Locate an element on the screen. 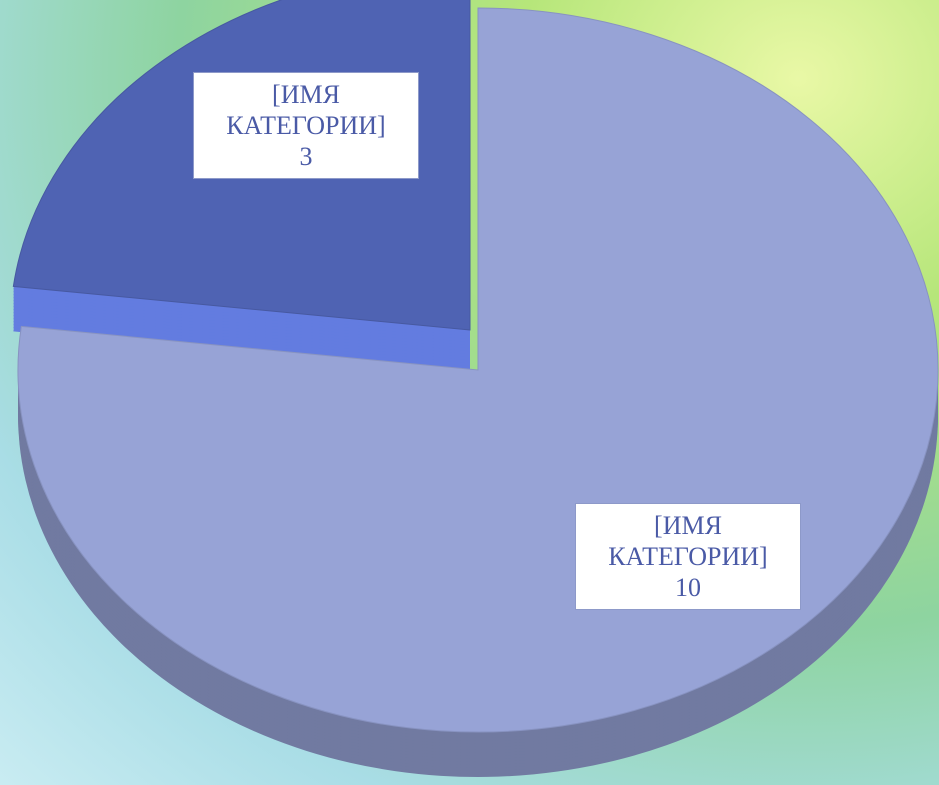 This screenshot has height=785, width=939. data-label: [ИМЯ КАТЕГОРИИ] 10 is located at coordinates (688, 556).